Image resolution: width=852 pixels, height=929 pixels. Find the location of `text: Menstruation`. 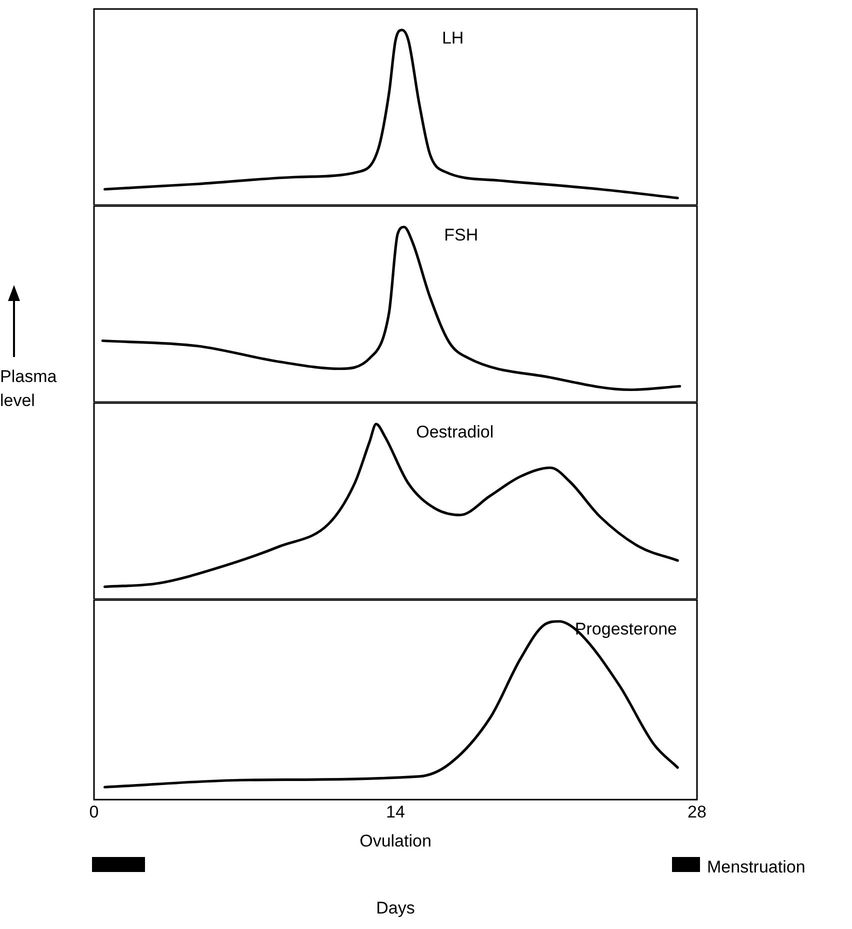

text: Menstruation is located at coordinates (756, 866).